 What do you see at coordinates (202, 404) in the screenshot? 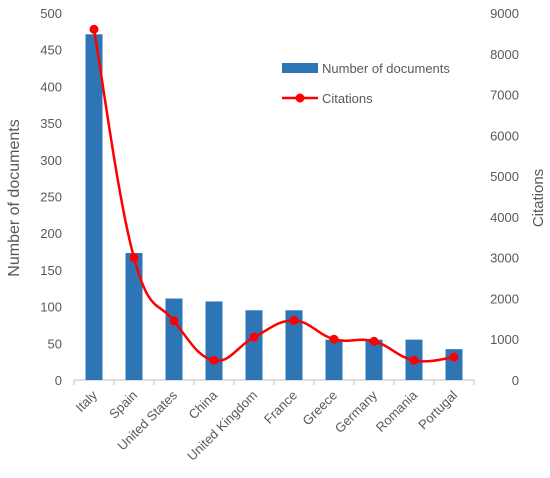
I see `x-tick-label: China` at bounding box center [202, 404].